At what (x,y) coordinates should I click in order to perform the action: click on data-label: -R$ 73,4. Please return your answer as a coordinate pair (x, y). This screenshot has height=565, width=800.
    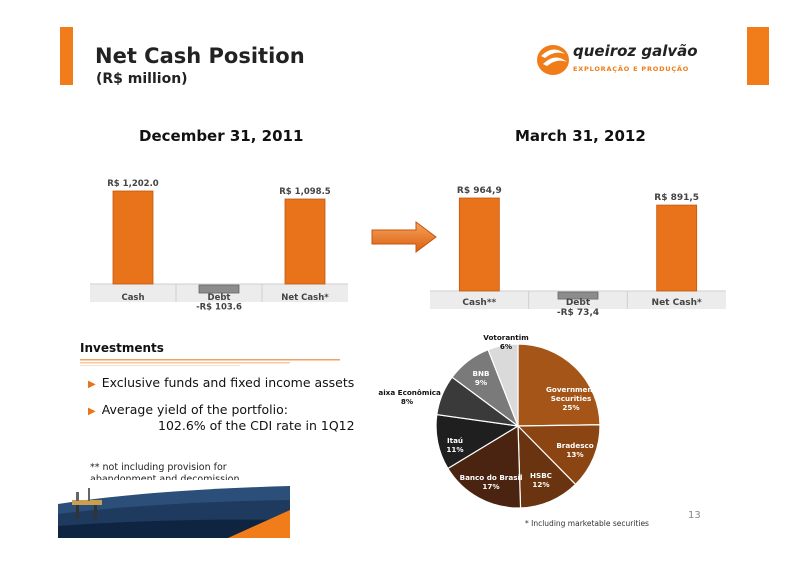
    Looking at the image, I should click on (578, 313).